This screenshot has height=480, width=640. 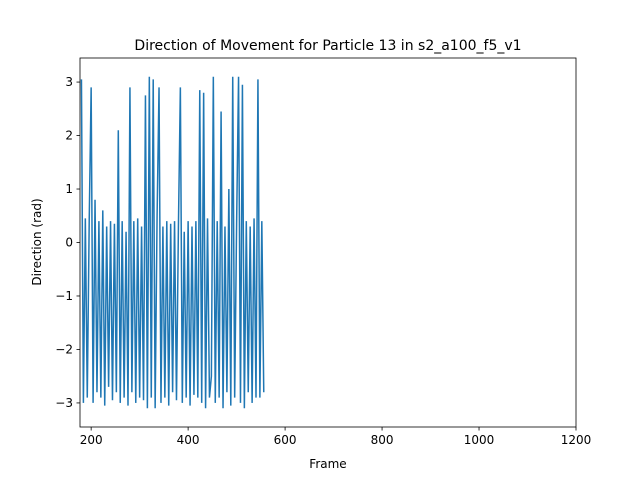 What do you see at coordinates (285, 440) in the screenshot?
I see `x-tick-label: 600` at bounding box center [285, 440].